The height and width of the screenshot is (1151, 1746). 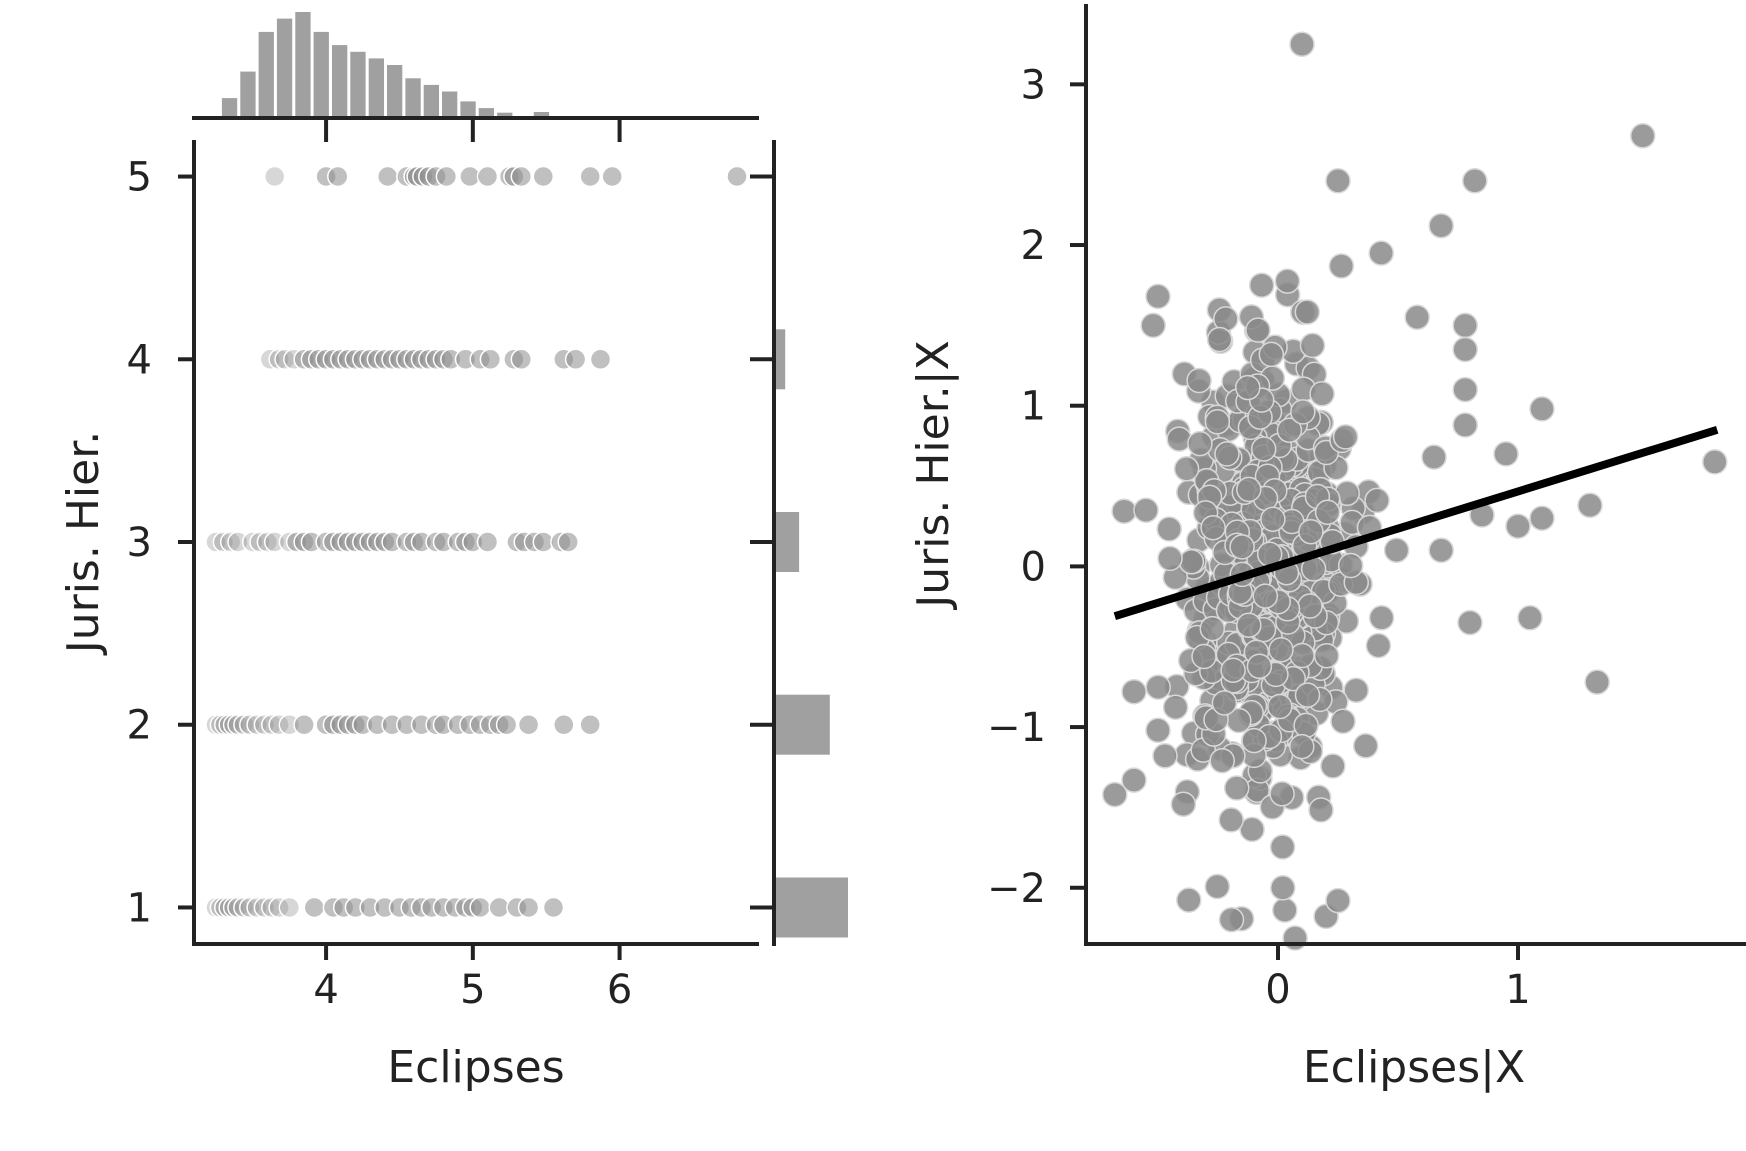 I want to click on joint-y-tick-label: 2, so click(x=139, y=726).